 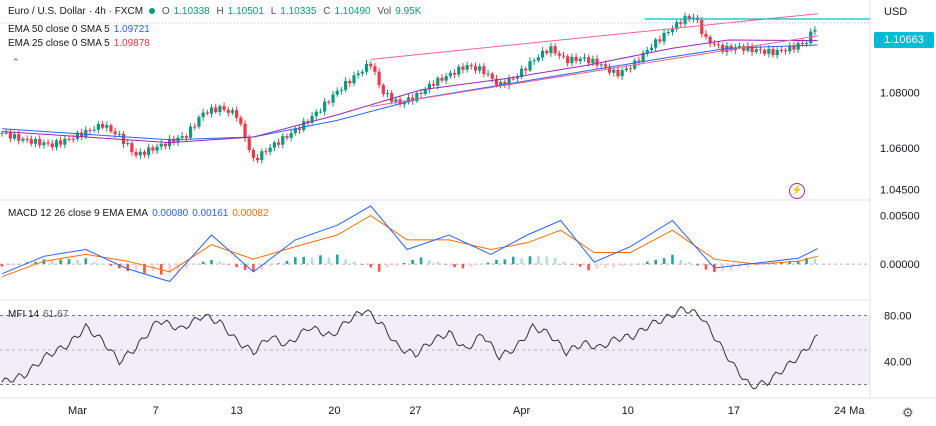 What do you see at coordinates (79, 43) in the screenshot?
I see `ema25-legend: EMA 25 close 0 SMA 5 1.09878` at bounding box center [79, 43].